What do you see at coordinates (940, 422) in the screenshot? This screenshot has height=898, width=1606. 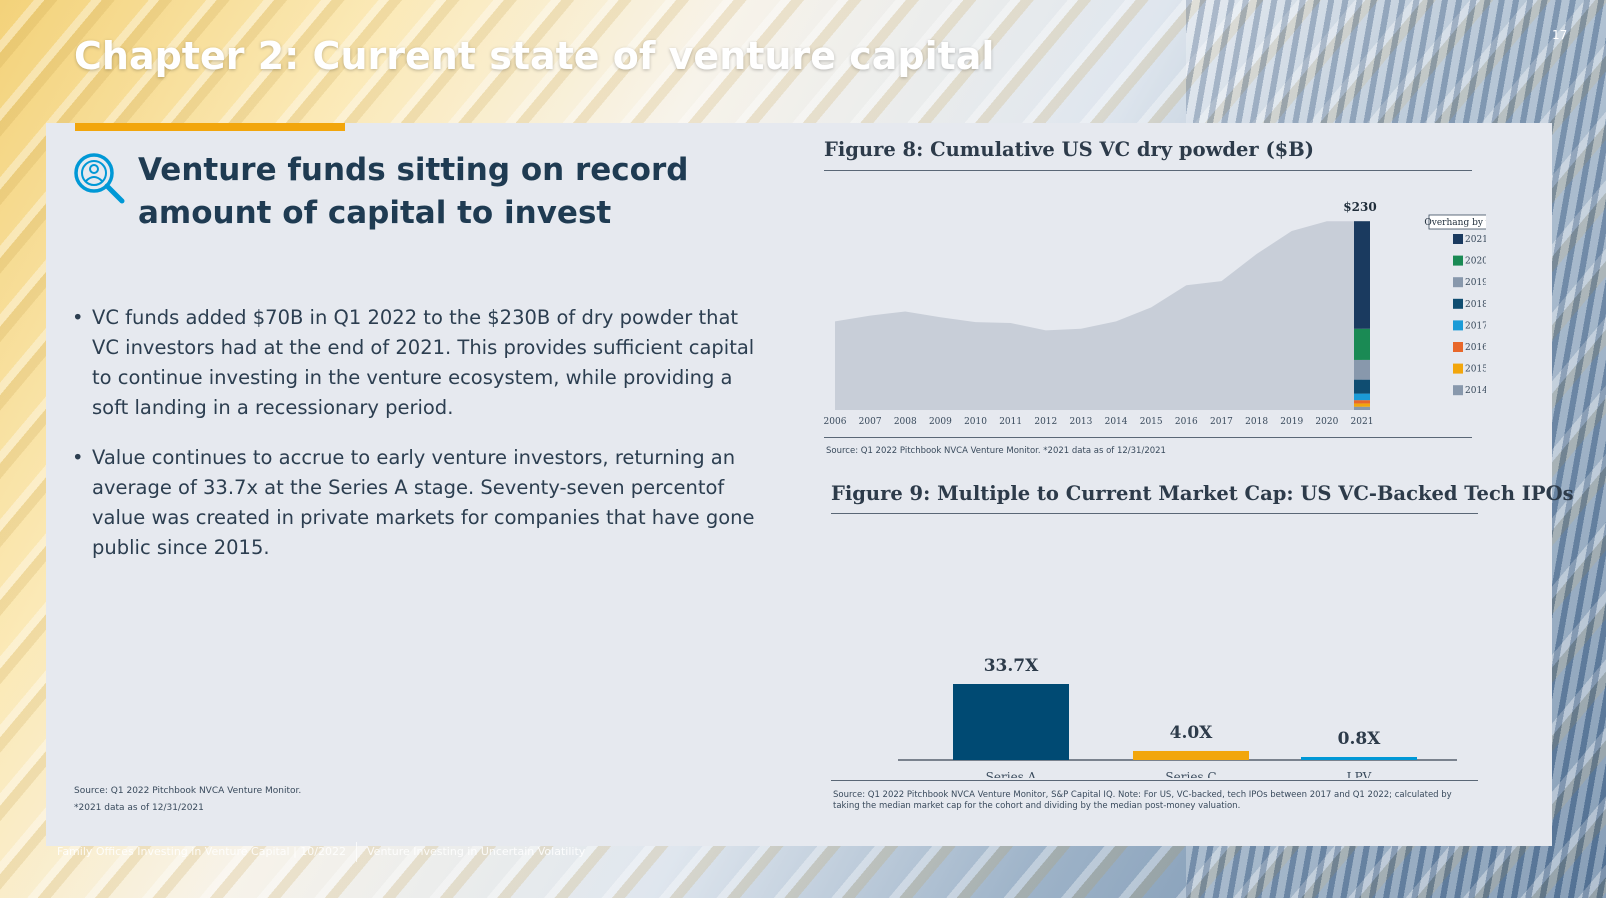 I see `x-tick-label: 2009` at bounding box center [940, 422].